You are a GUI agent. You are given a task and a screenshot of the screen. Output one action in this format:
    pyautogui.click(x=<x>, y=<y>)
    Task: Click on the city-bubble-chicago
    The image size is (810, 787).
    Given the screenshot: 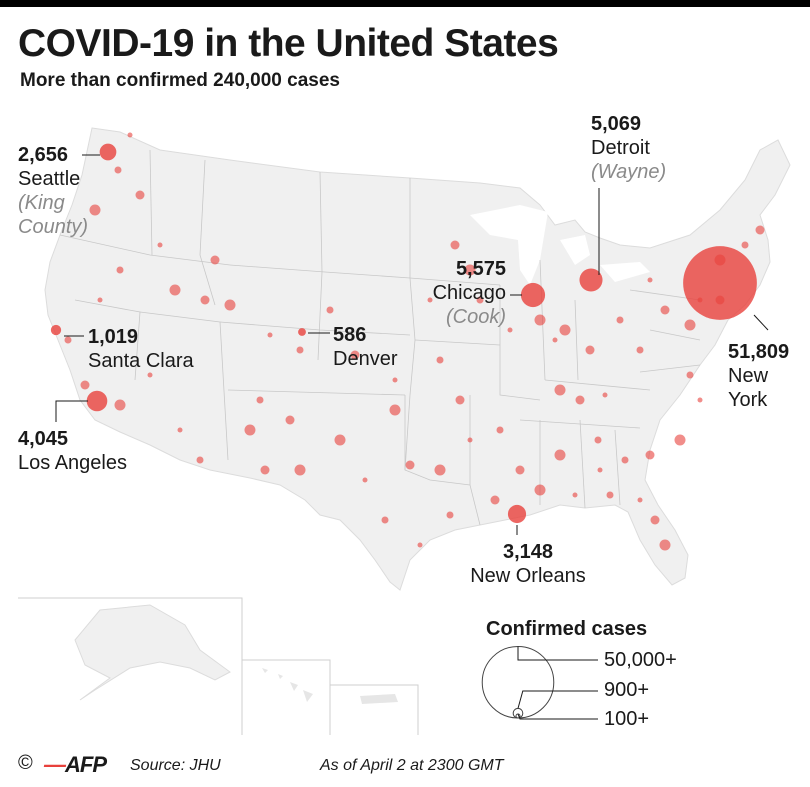 What is the action you would take?
    pyautogui.click(x=533, y=295)
    